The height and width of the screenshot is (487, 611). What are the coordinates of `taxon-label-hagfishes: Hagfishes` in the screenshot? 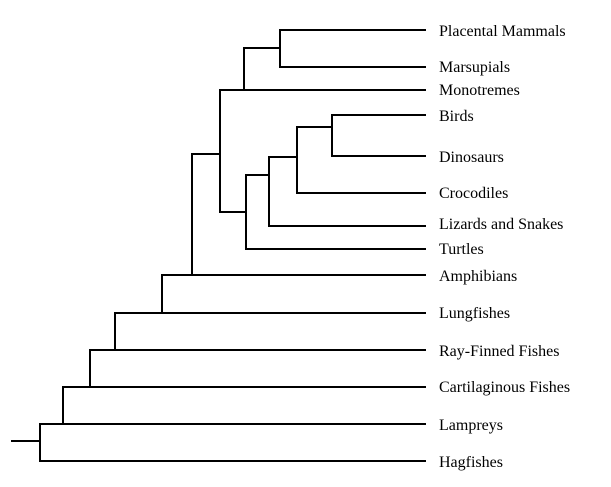 It's located at (471, 462).